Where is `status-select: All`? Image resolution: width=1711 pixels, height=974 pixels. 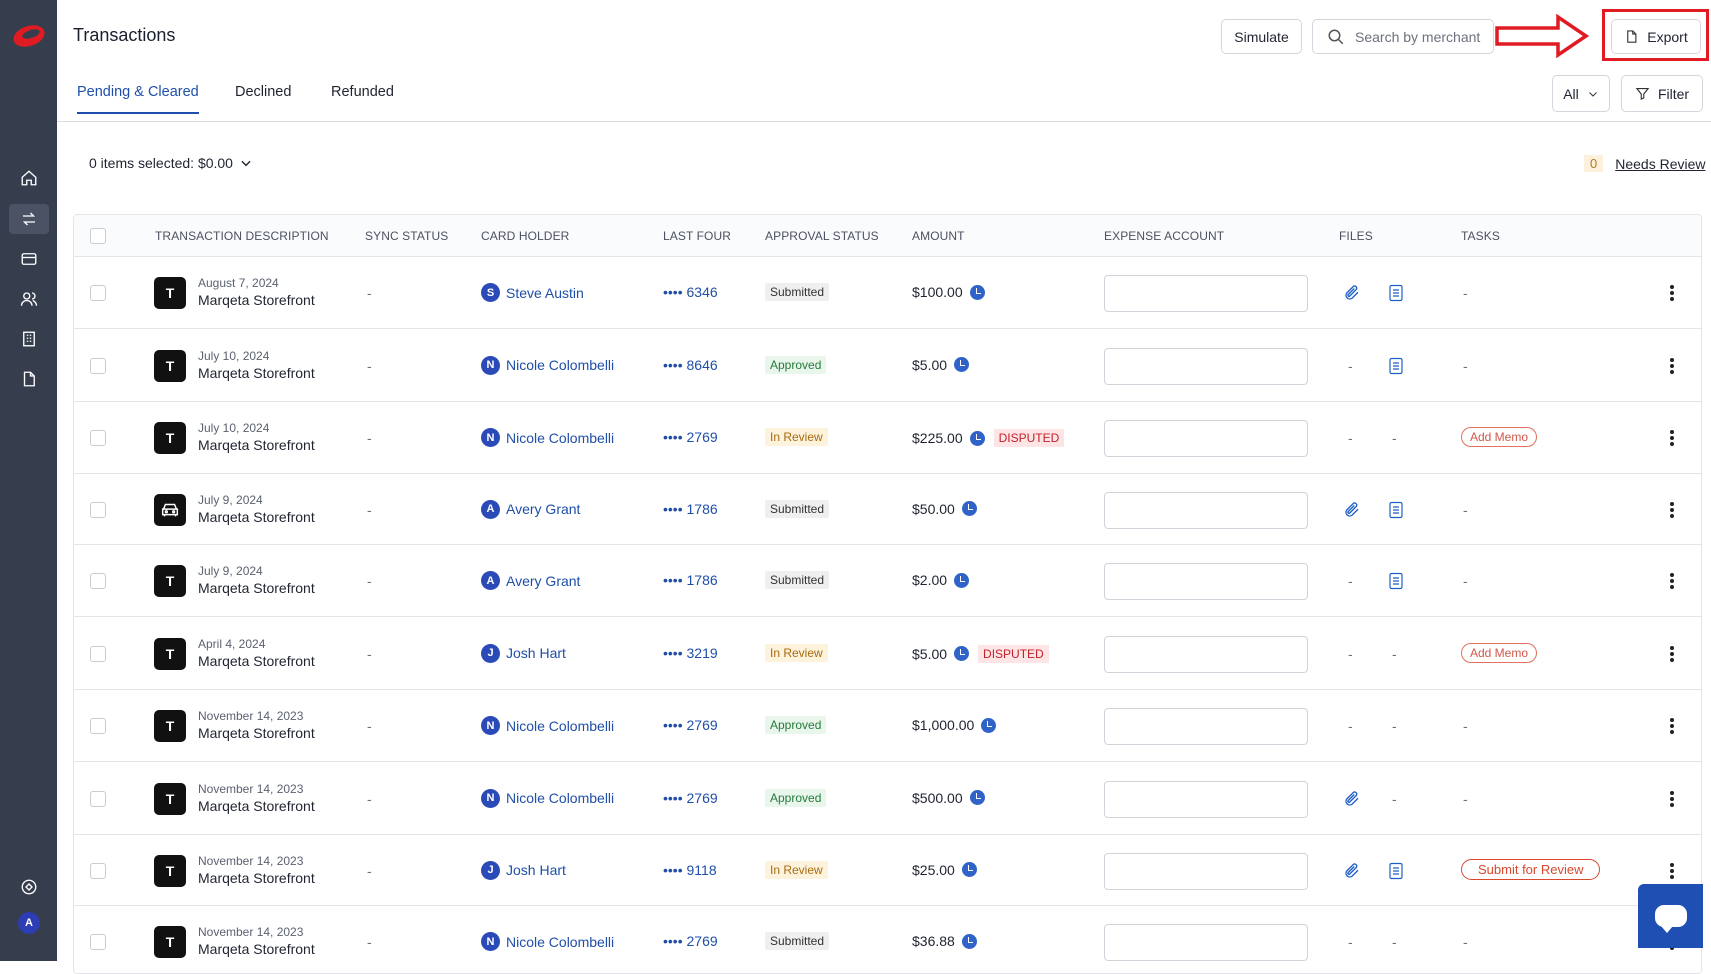 status-select: All is located at coordinates (1581, 93).